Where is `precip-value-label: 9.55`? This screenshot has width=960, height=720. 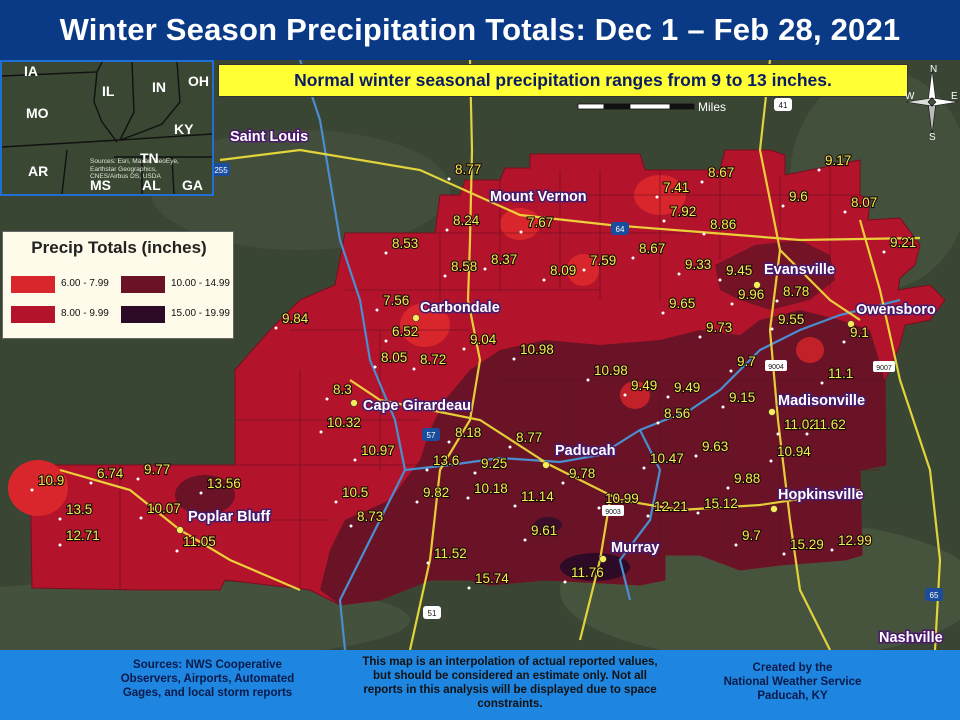 precip-value-label: 9.55 is located at coordinates (791, 319).